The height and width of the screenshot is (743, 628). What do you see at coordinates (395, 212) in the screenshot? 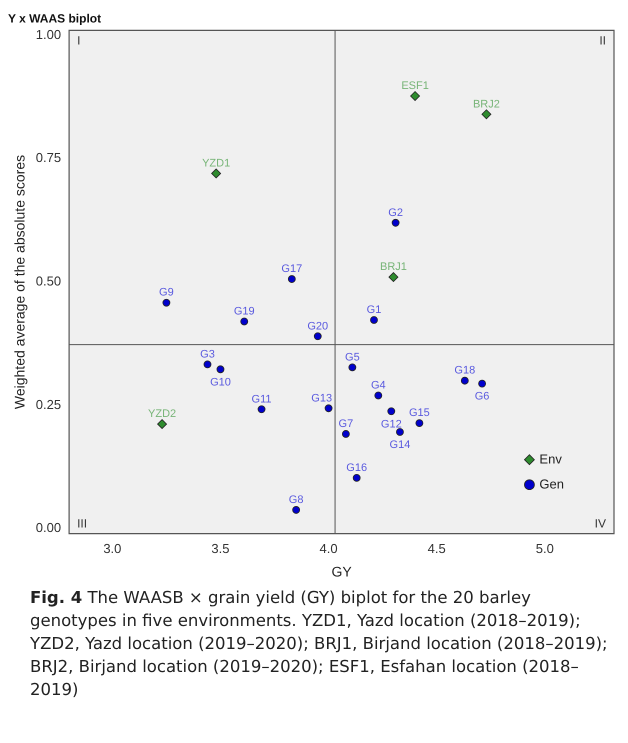
I see `annotation: G2` at bounding box center [395, 212].